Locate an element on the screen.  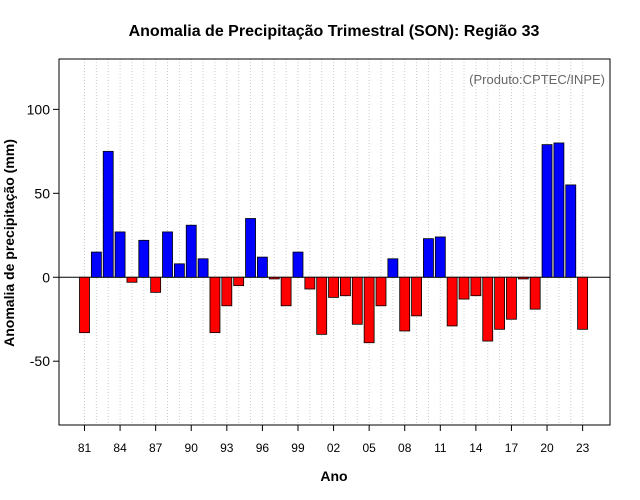
x-tick-label-2008: 08 is located at coordinates (405, 448).